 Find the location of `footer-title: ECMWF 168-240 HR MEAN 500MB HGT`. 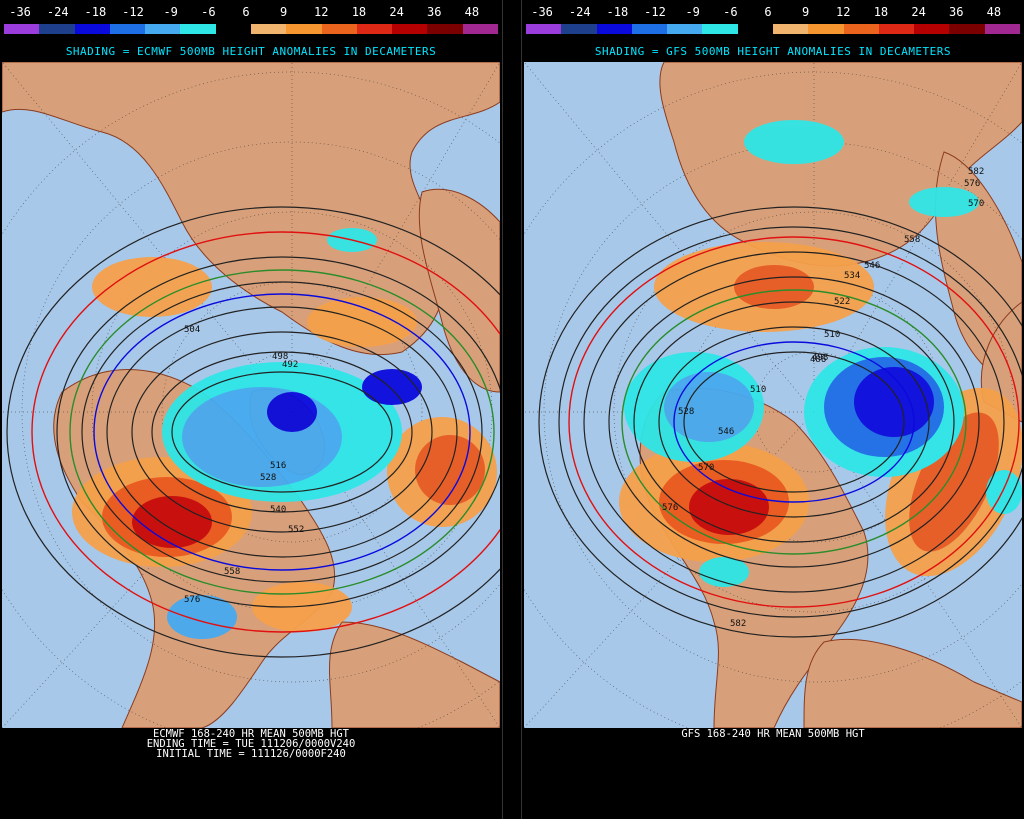

footer-title: ECMWF 168-240 HR MEAN 500MB HGT is located at coordinates (251, 734).